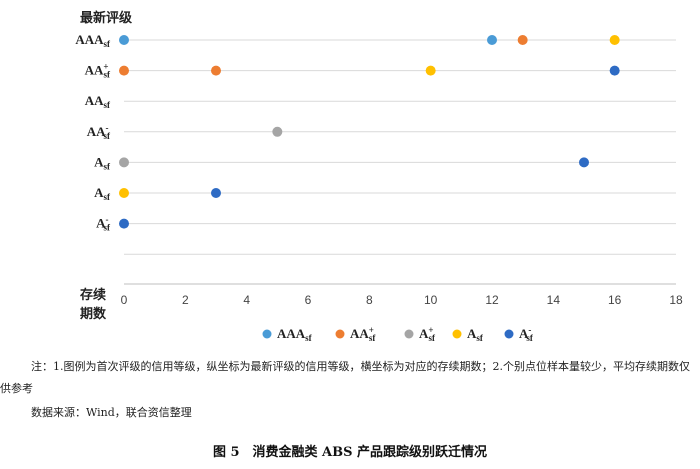 This screenshot has height=469, width=700. I want to click on legend-label: A-sf, so click(526, 334).